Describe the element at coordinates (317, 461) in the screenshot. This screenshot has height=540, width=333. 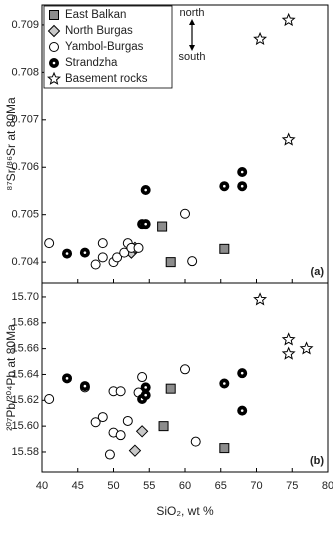
I see `panel-label: (b)` at that location.